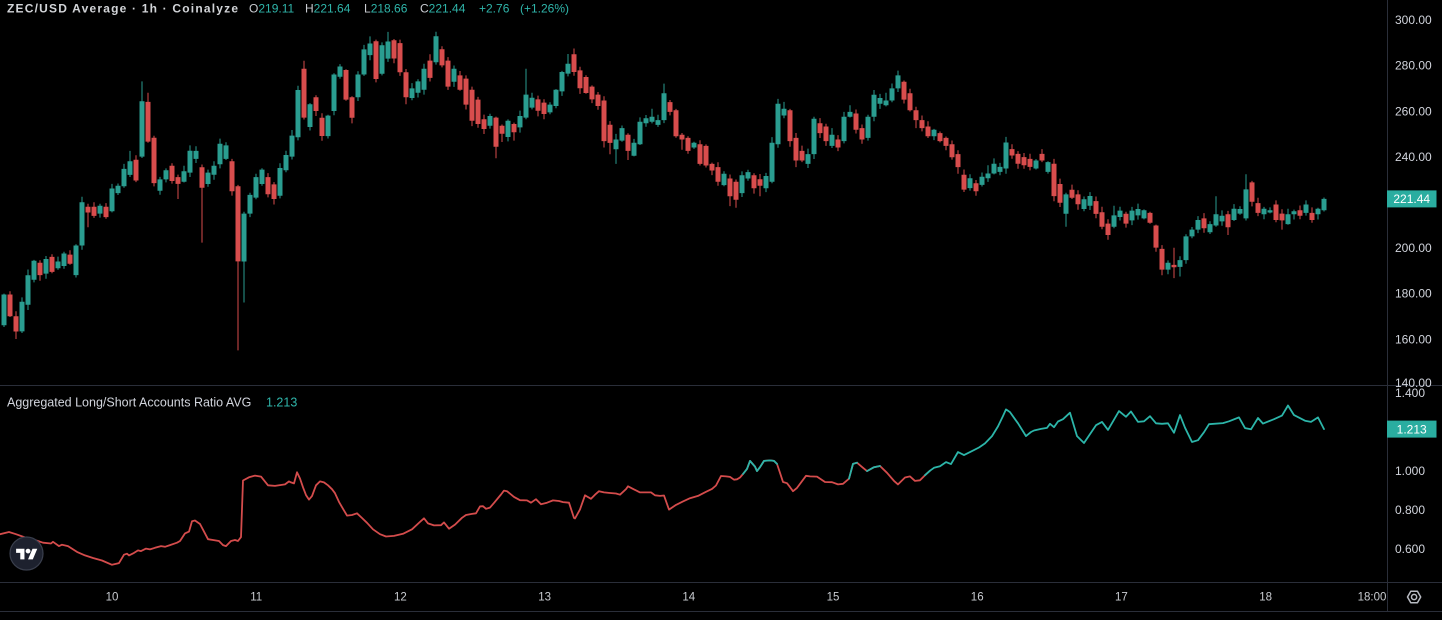 This screenshot has width=1442, height=620. Describe the element at coordinates (1413, 20) in the screenshot. I see `svg-text: 300.00` at that location.